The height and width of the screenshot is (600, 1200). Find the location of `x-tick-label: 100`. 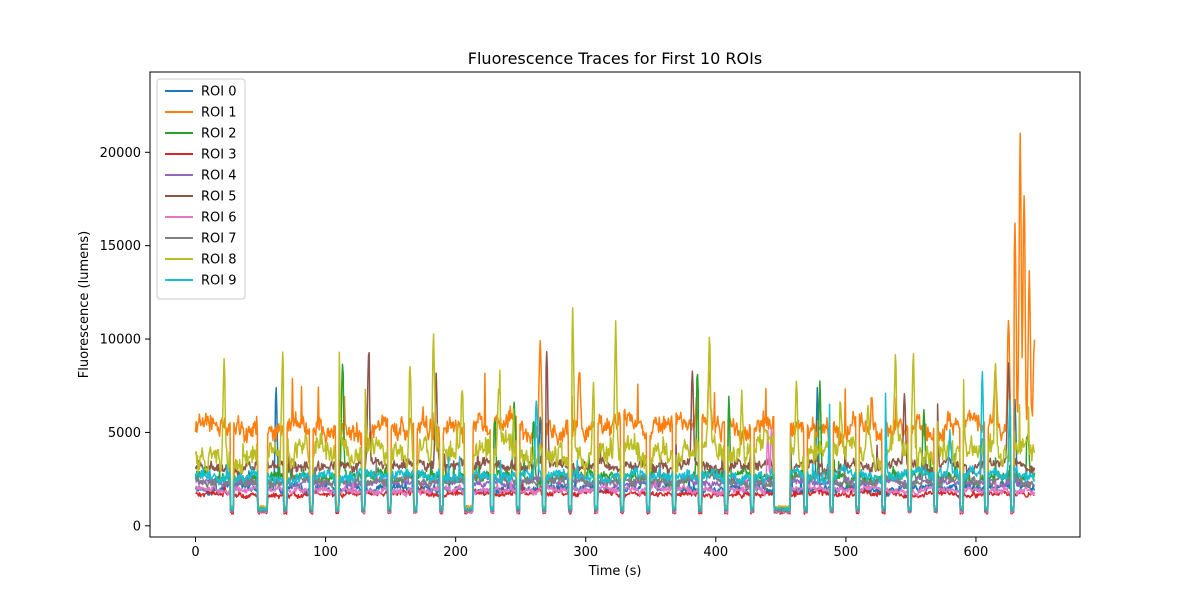

x-tick-label: 100 is located at coordinates (325, 552).